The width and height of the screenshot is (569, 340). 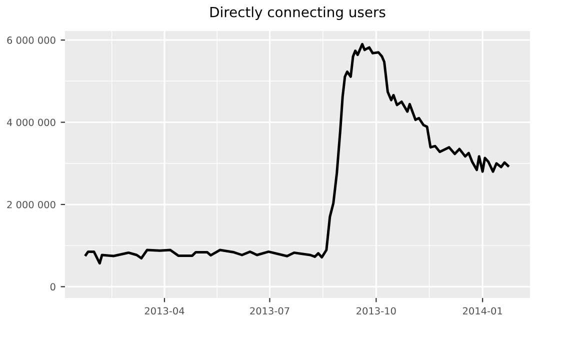 What do you see at coordinates (270, 311) in the screenshot?
I see `x-tick-label: 2013-07` at bounding box center [270, 311].